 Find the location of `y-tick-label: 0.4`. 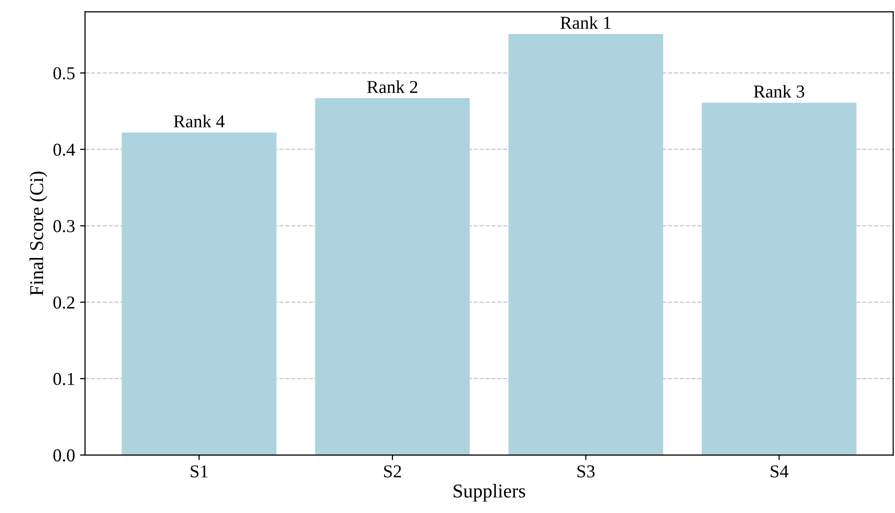

y-tick-label: 0.4 is located at coordinates (64, 150).